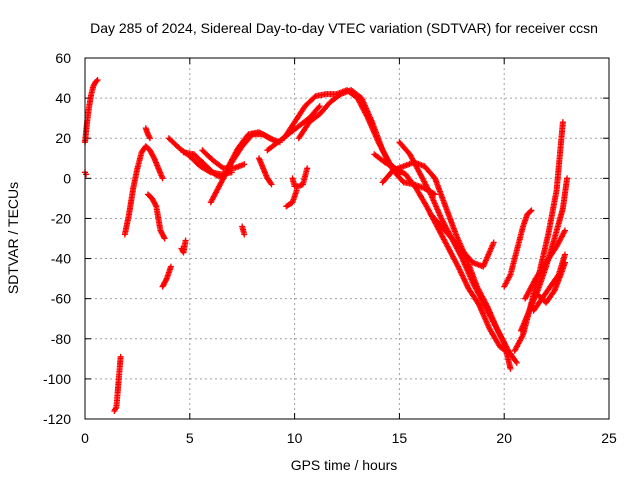 The height and width of the screenshot is (480, 640). I want to click on y-tick-label: -120, so click(57, 419).